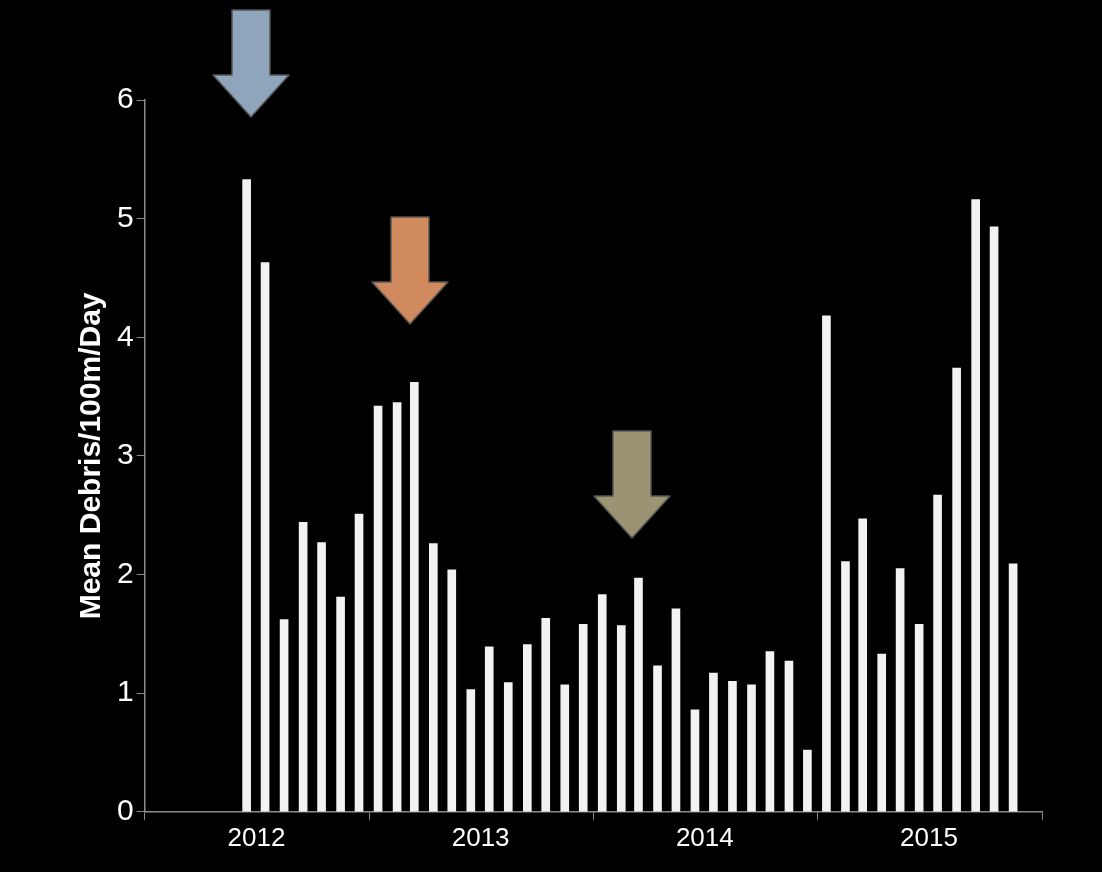  I want to click on y-tick-label: 5, so click(125, 216).